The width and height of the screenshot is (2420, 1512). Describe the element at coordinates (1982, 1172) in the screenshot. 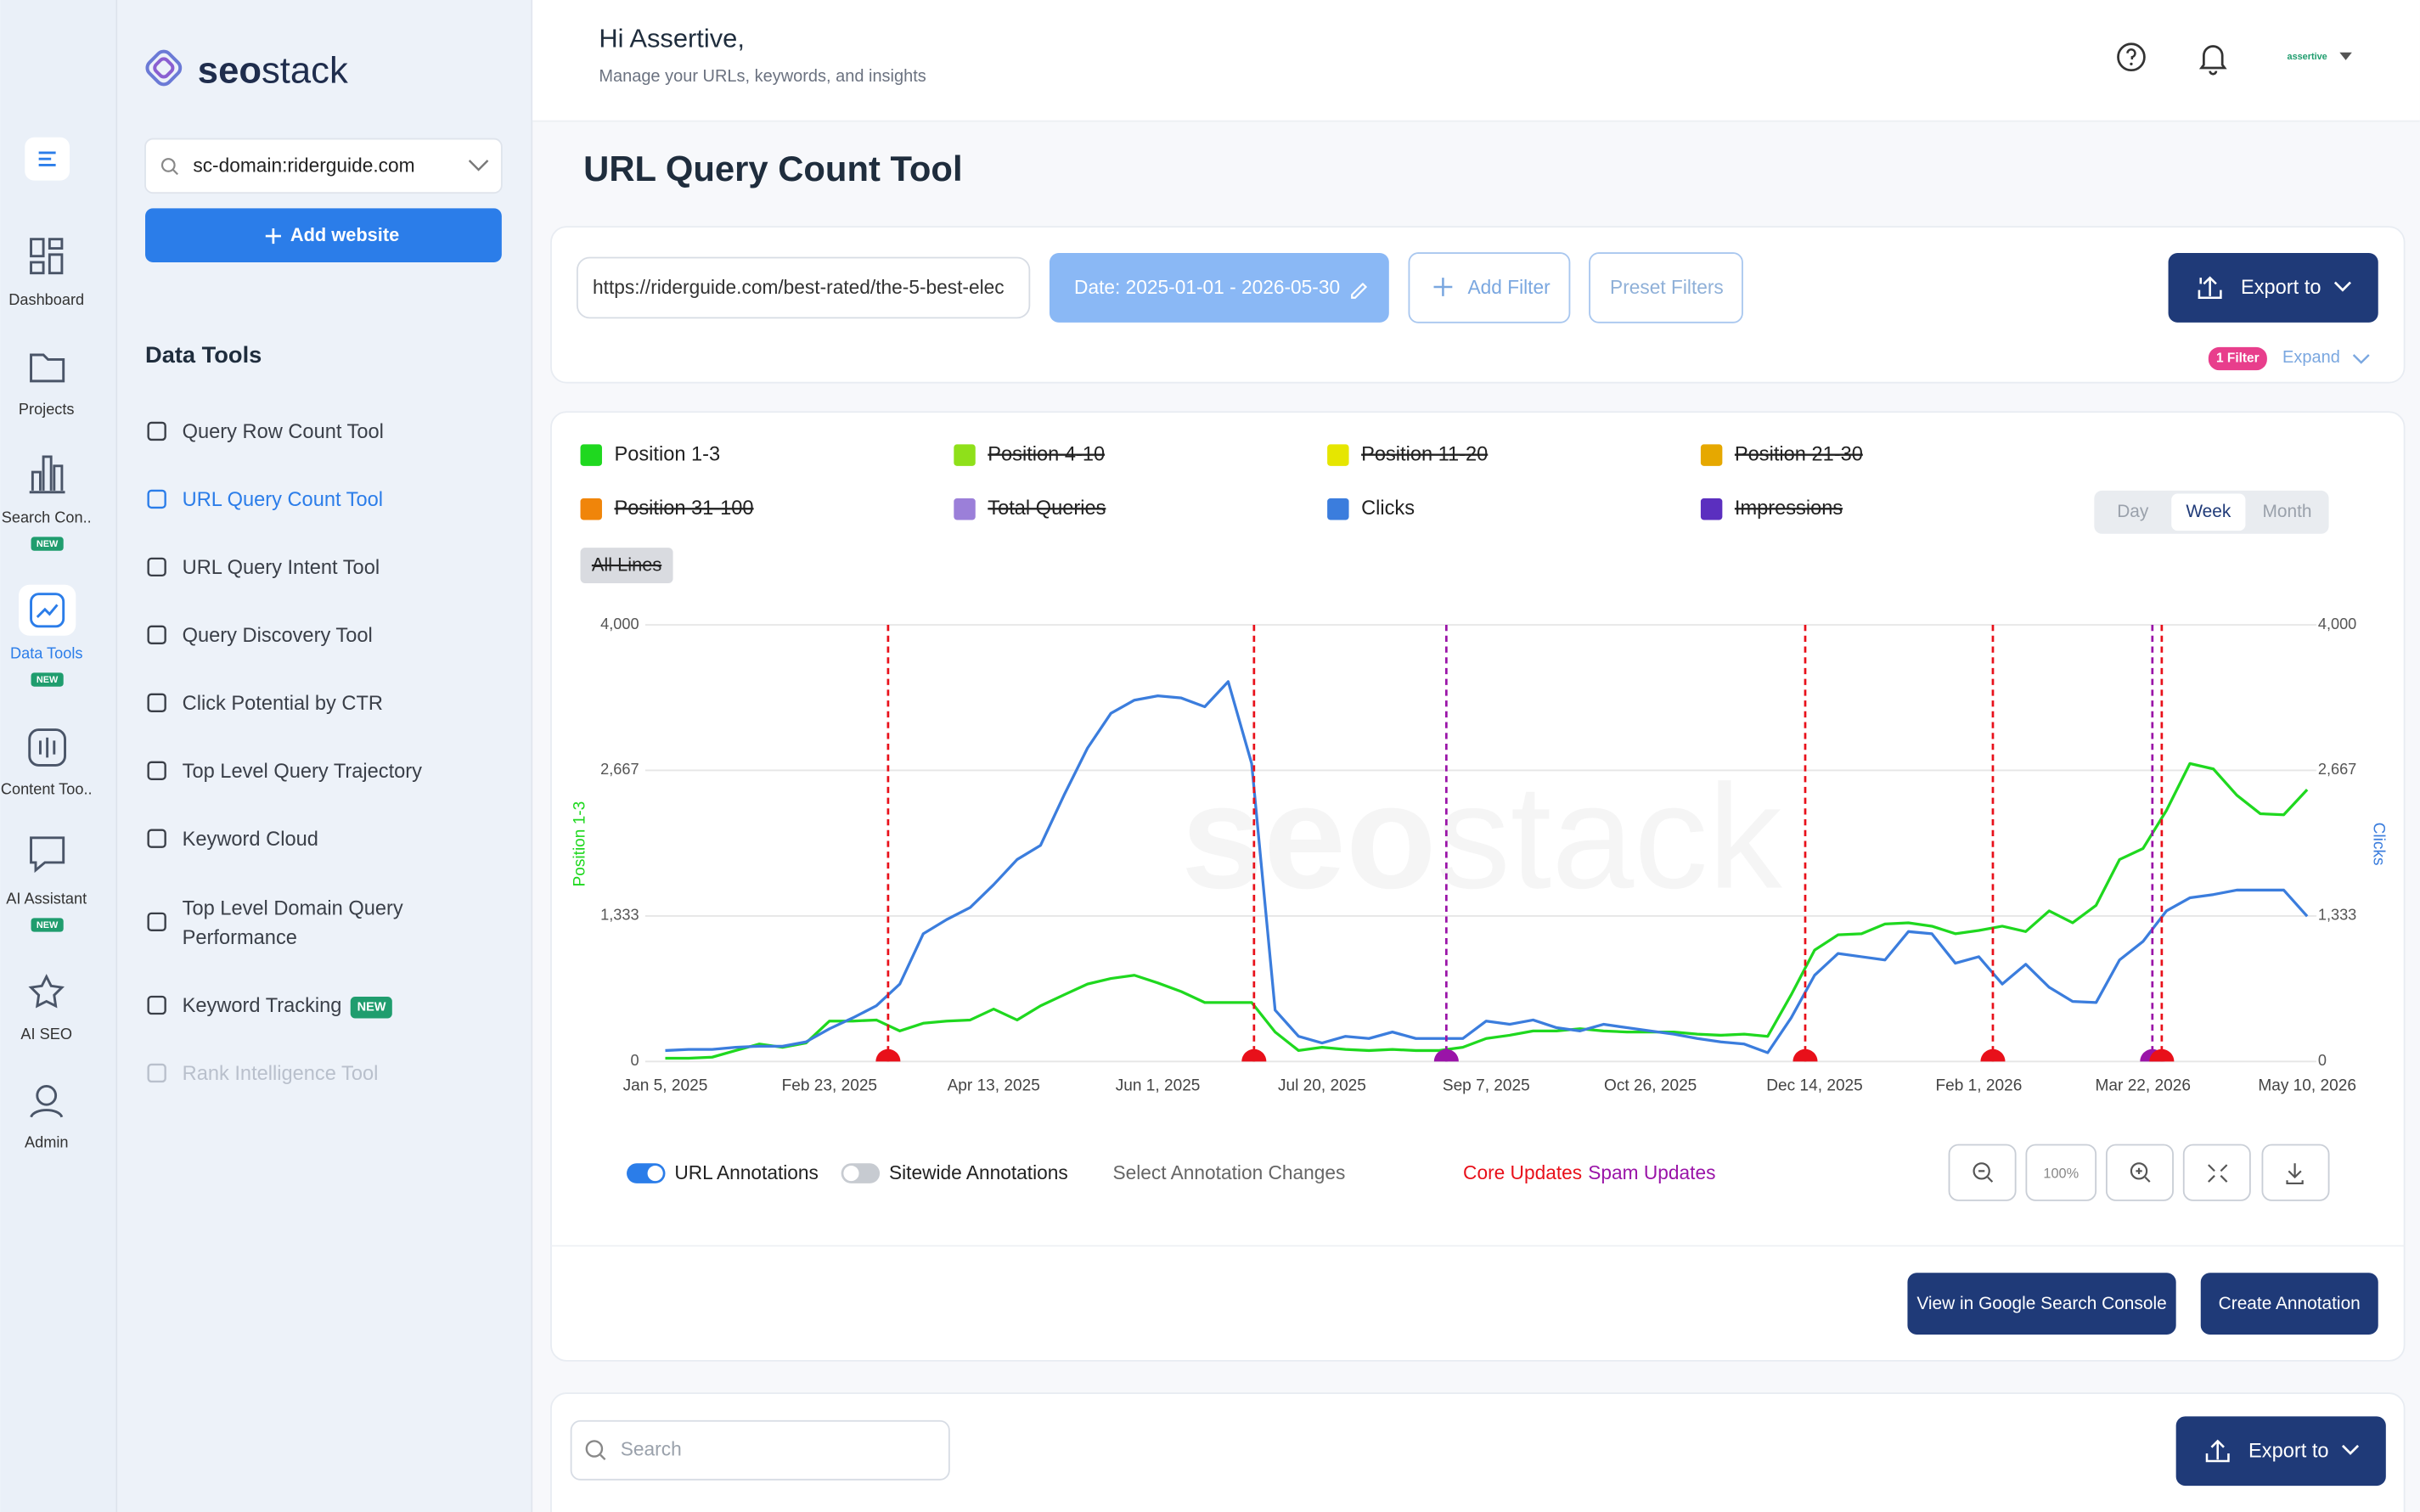

I see `zoom-out` at that location.